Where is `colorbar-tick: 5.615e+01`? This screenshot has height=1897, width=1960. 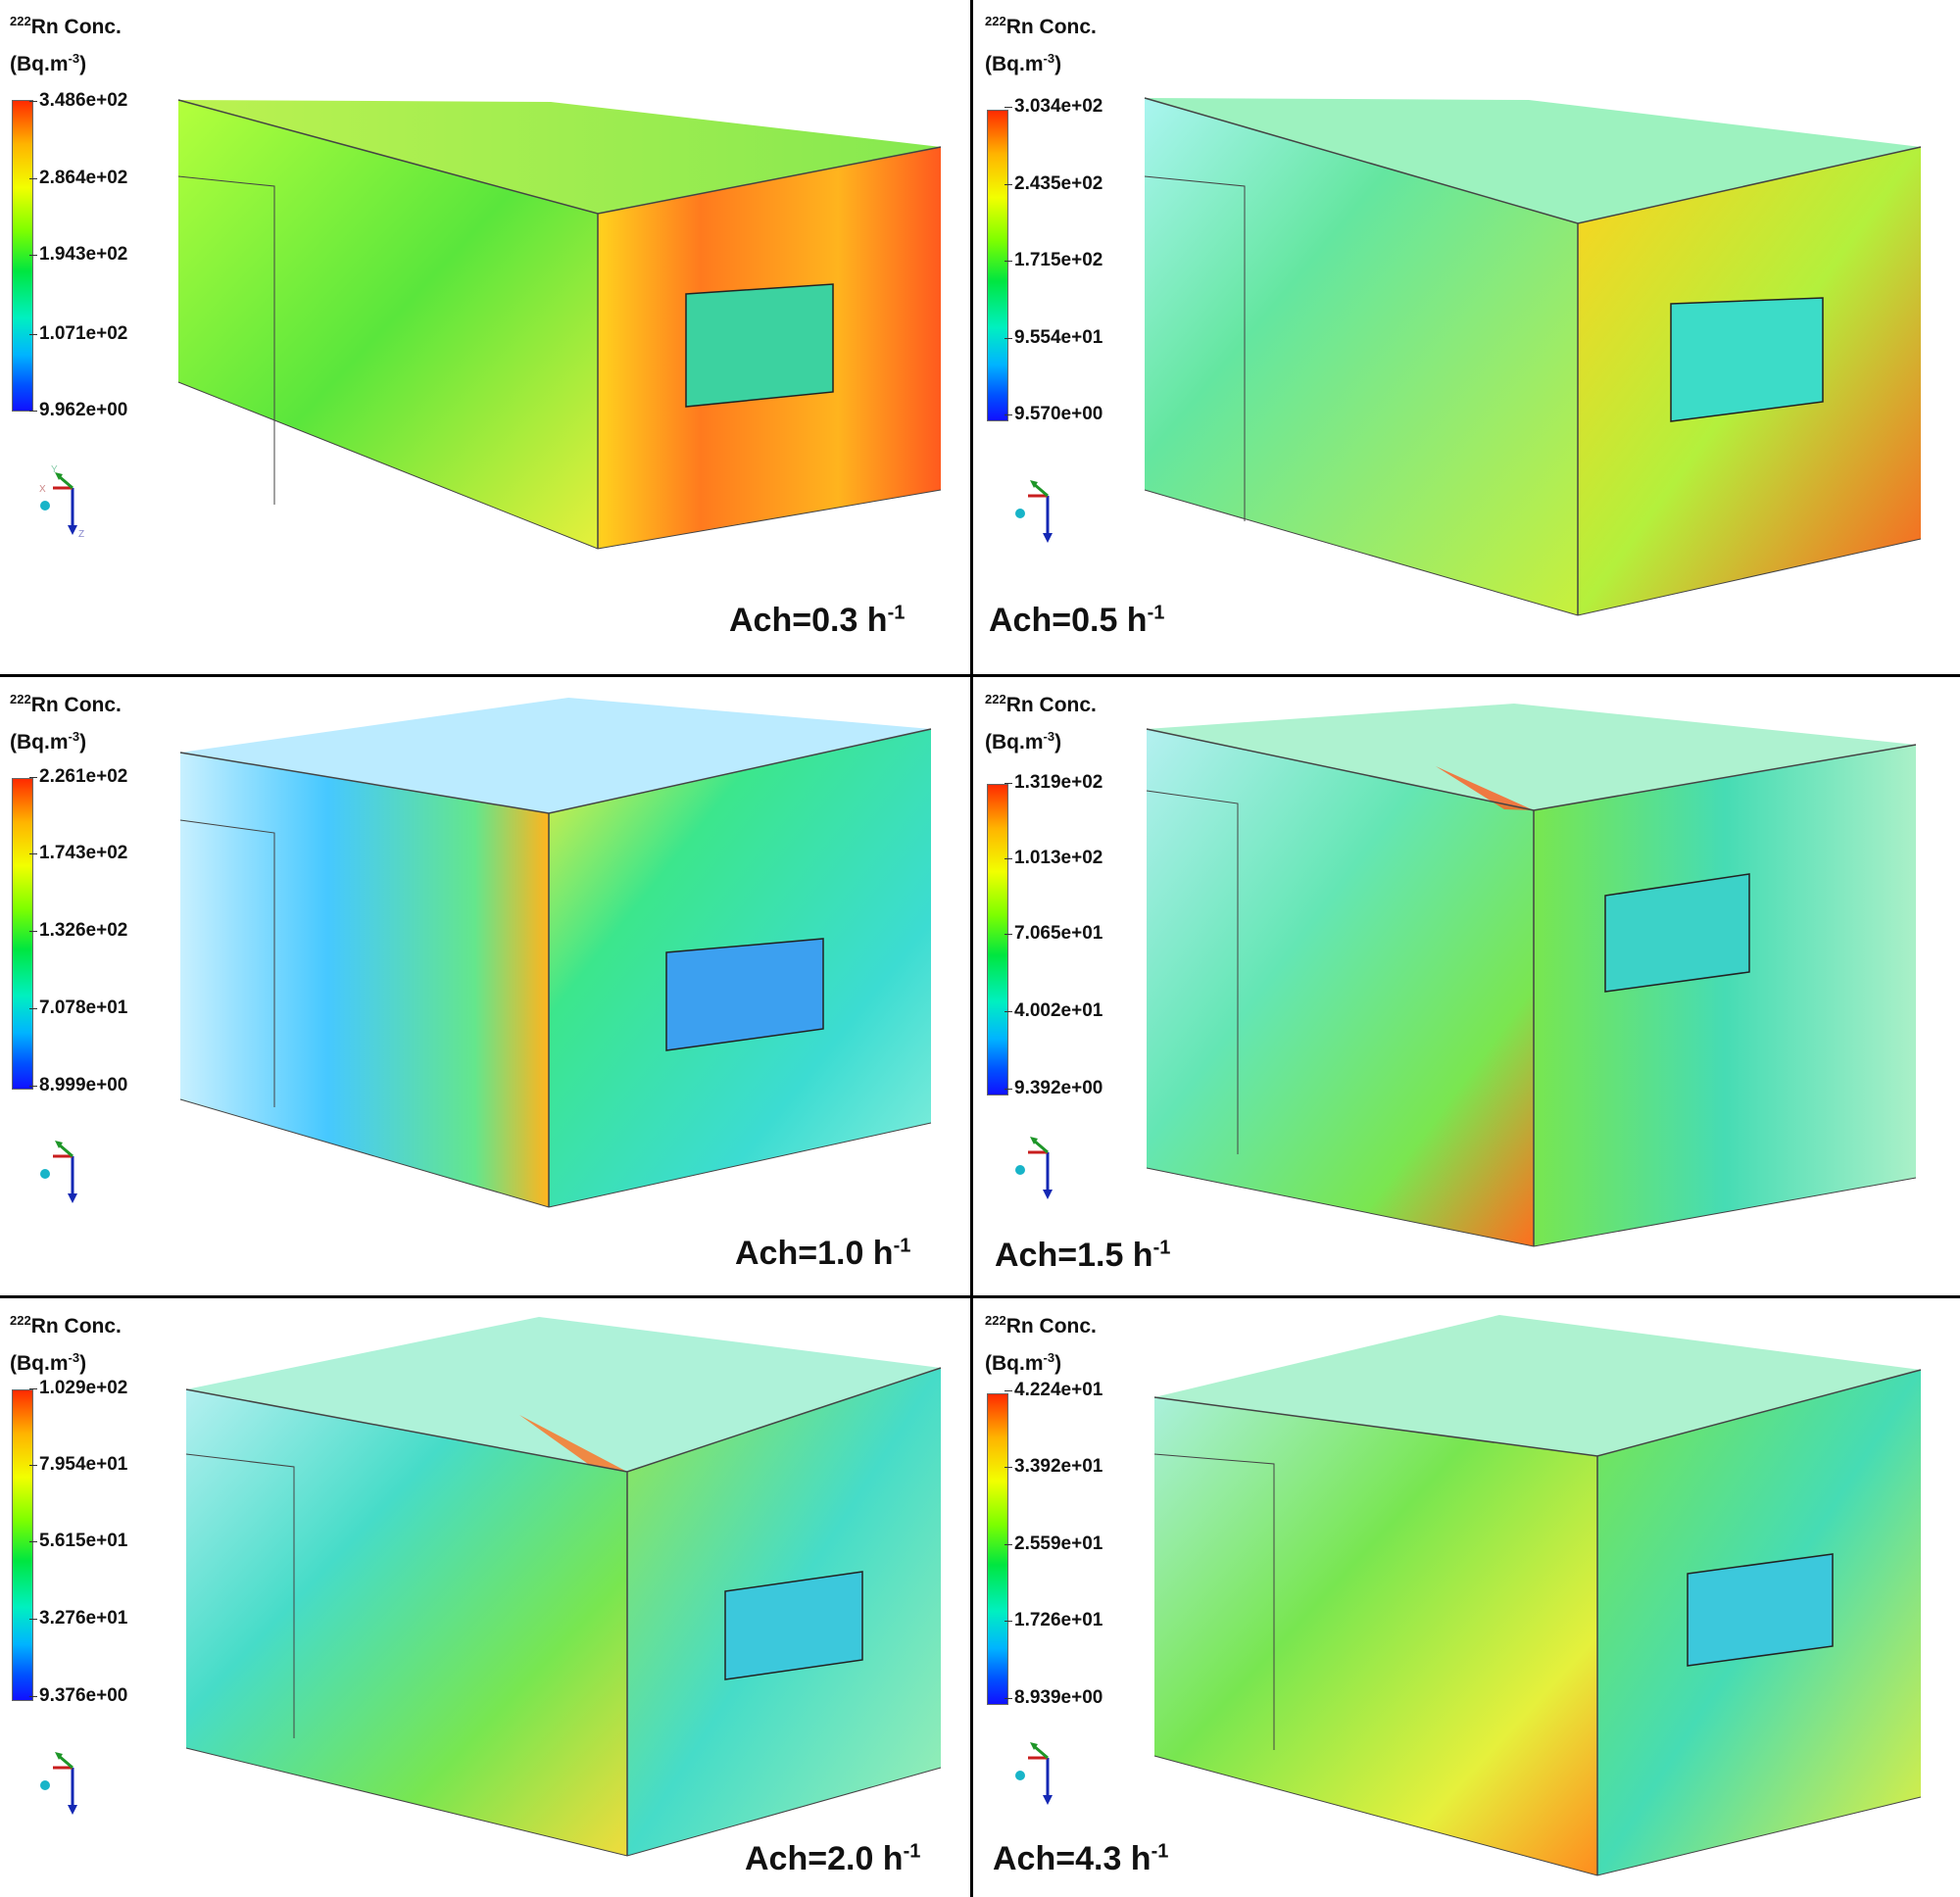
colorbar-tick: 5.615e+01 is located at coordinates (78, 1541).